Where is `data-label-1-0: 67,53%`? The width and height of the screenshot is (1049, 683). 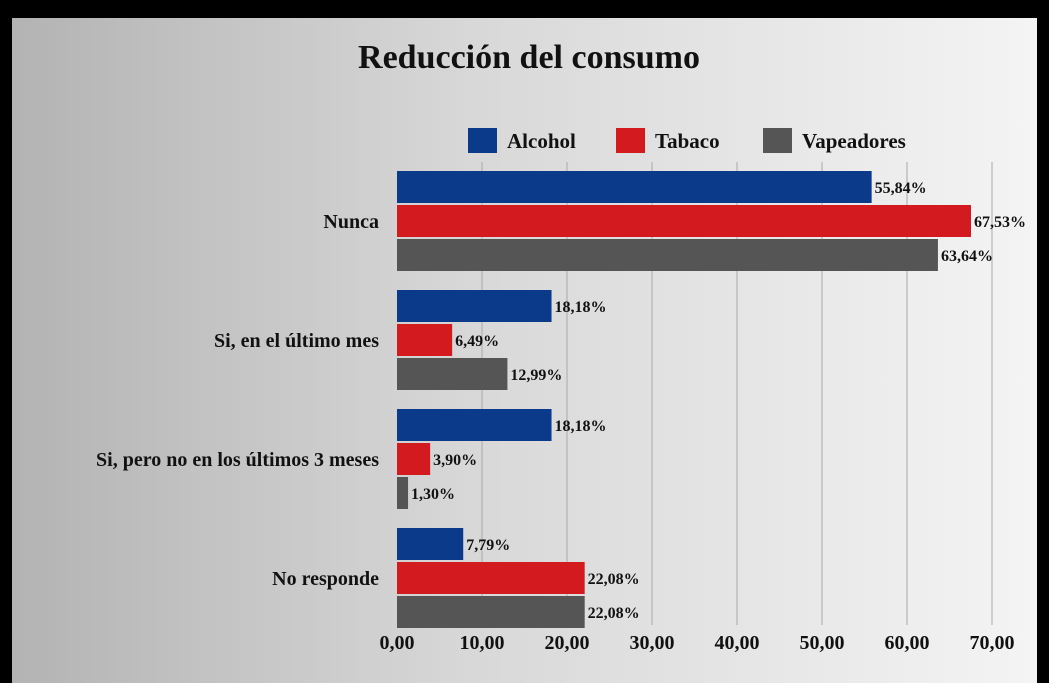
data-label-1-0: 67,53% is located at coordinates (1000, 222).